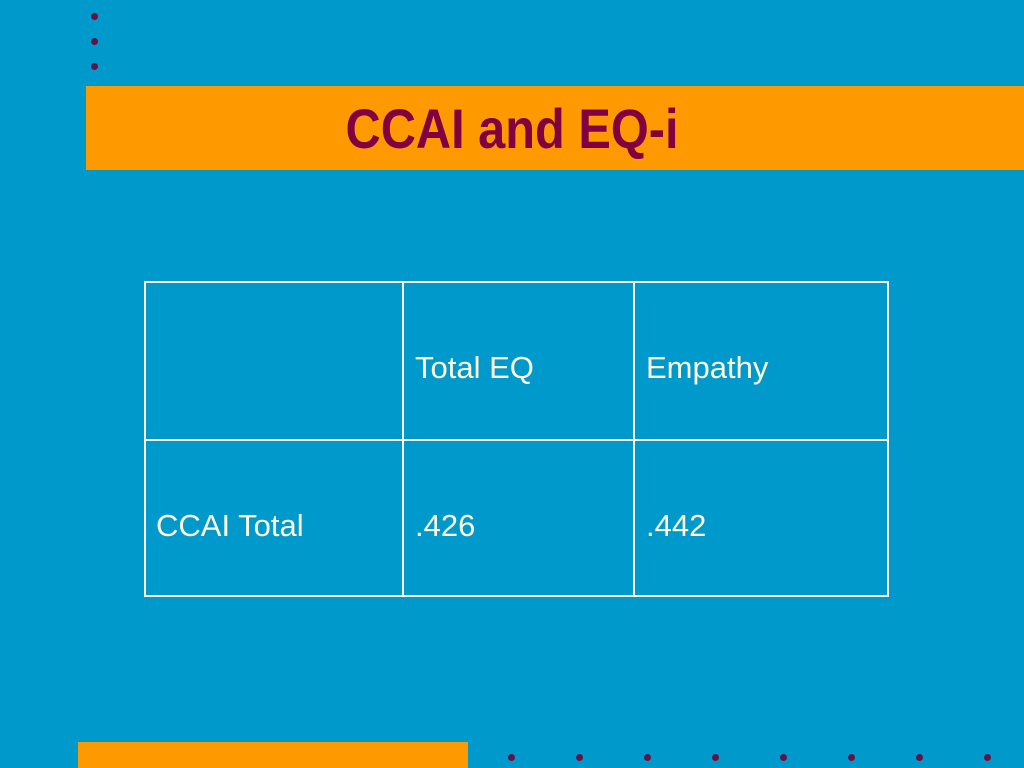 The image size is (1024, 768). I want to click on column-header: Total EQ, so click(474, 367).